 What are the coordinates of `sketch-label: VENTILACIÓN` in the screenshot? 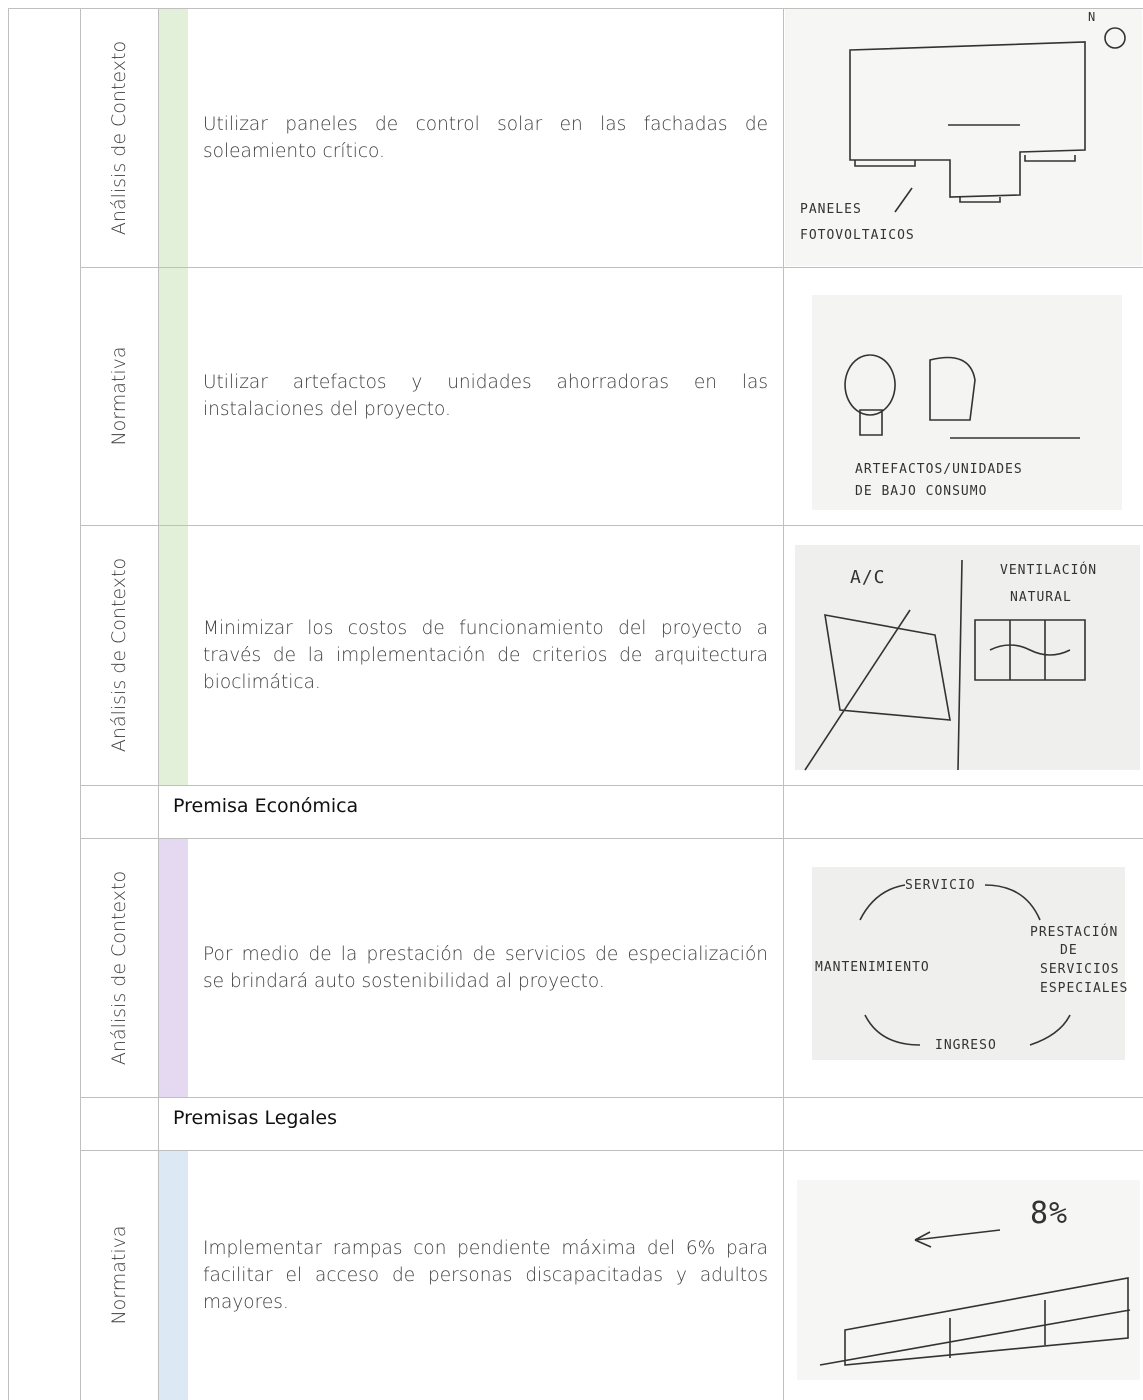 It's located at (1049, 570).